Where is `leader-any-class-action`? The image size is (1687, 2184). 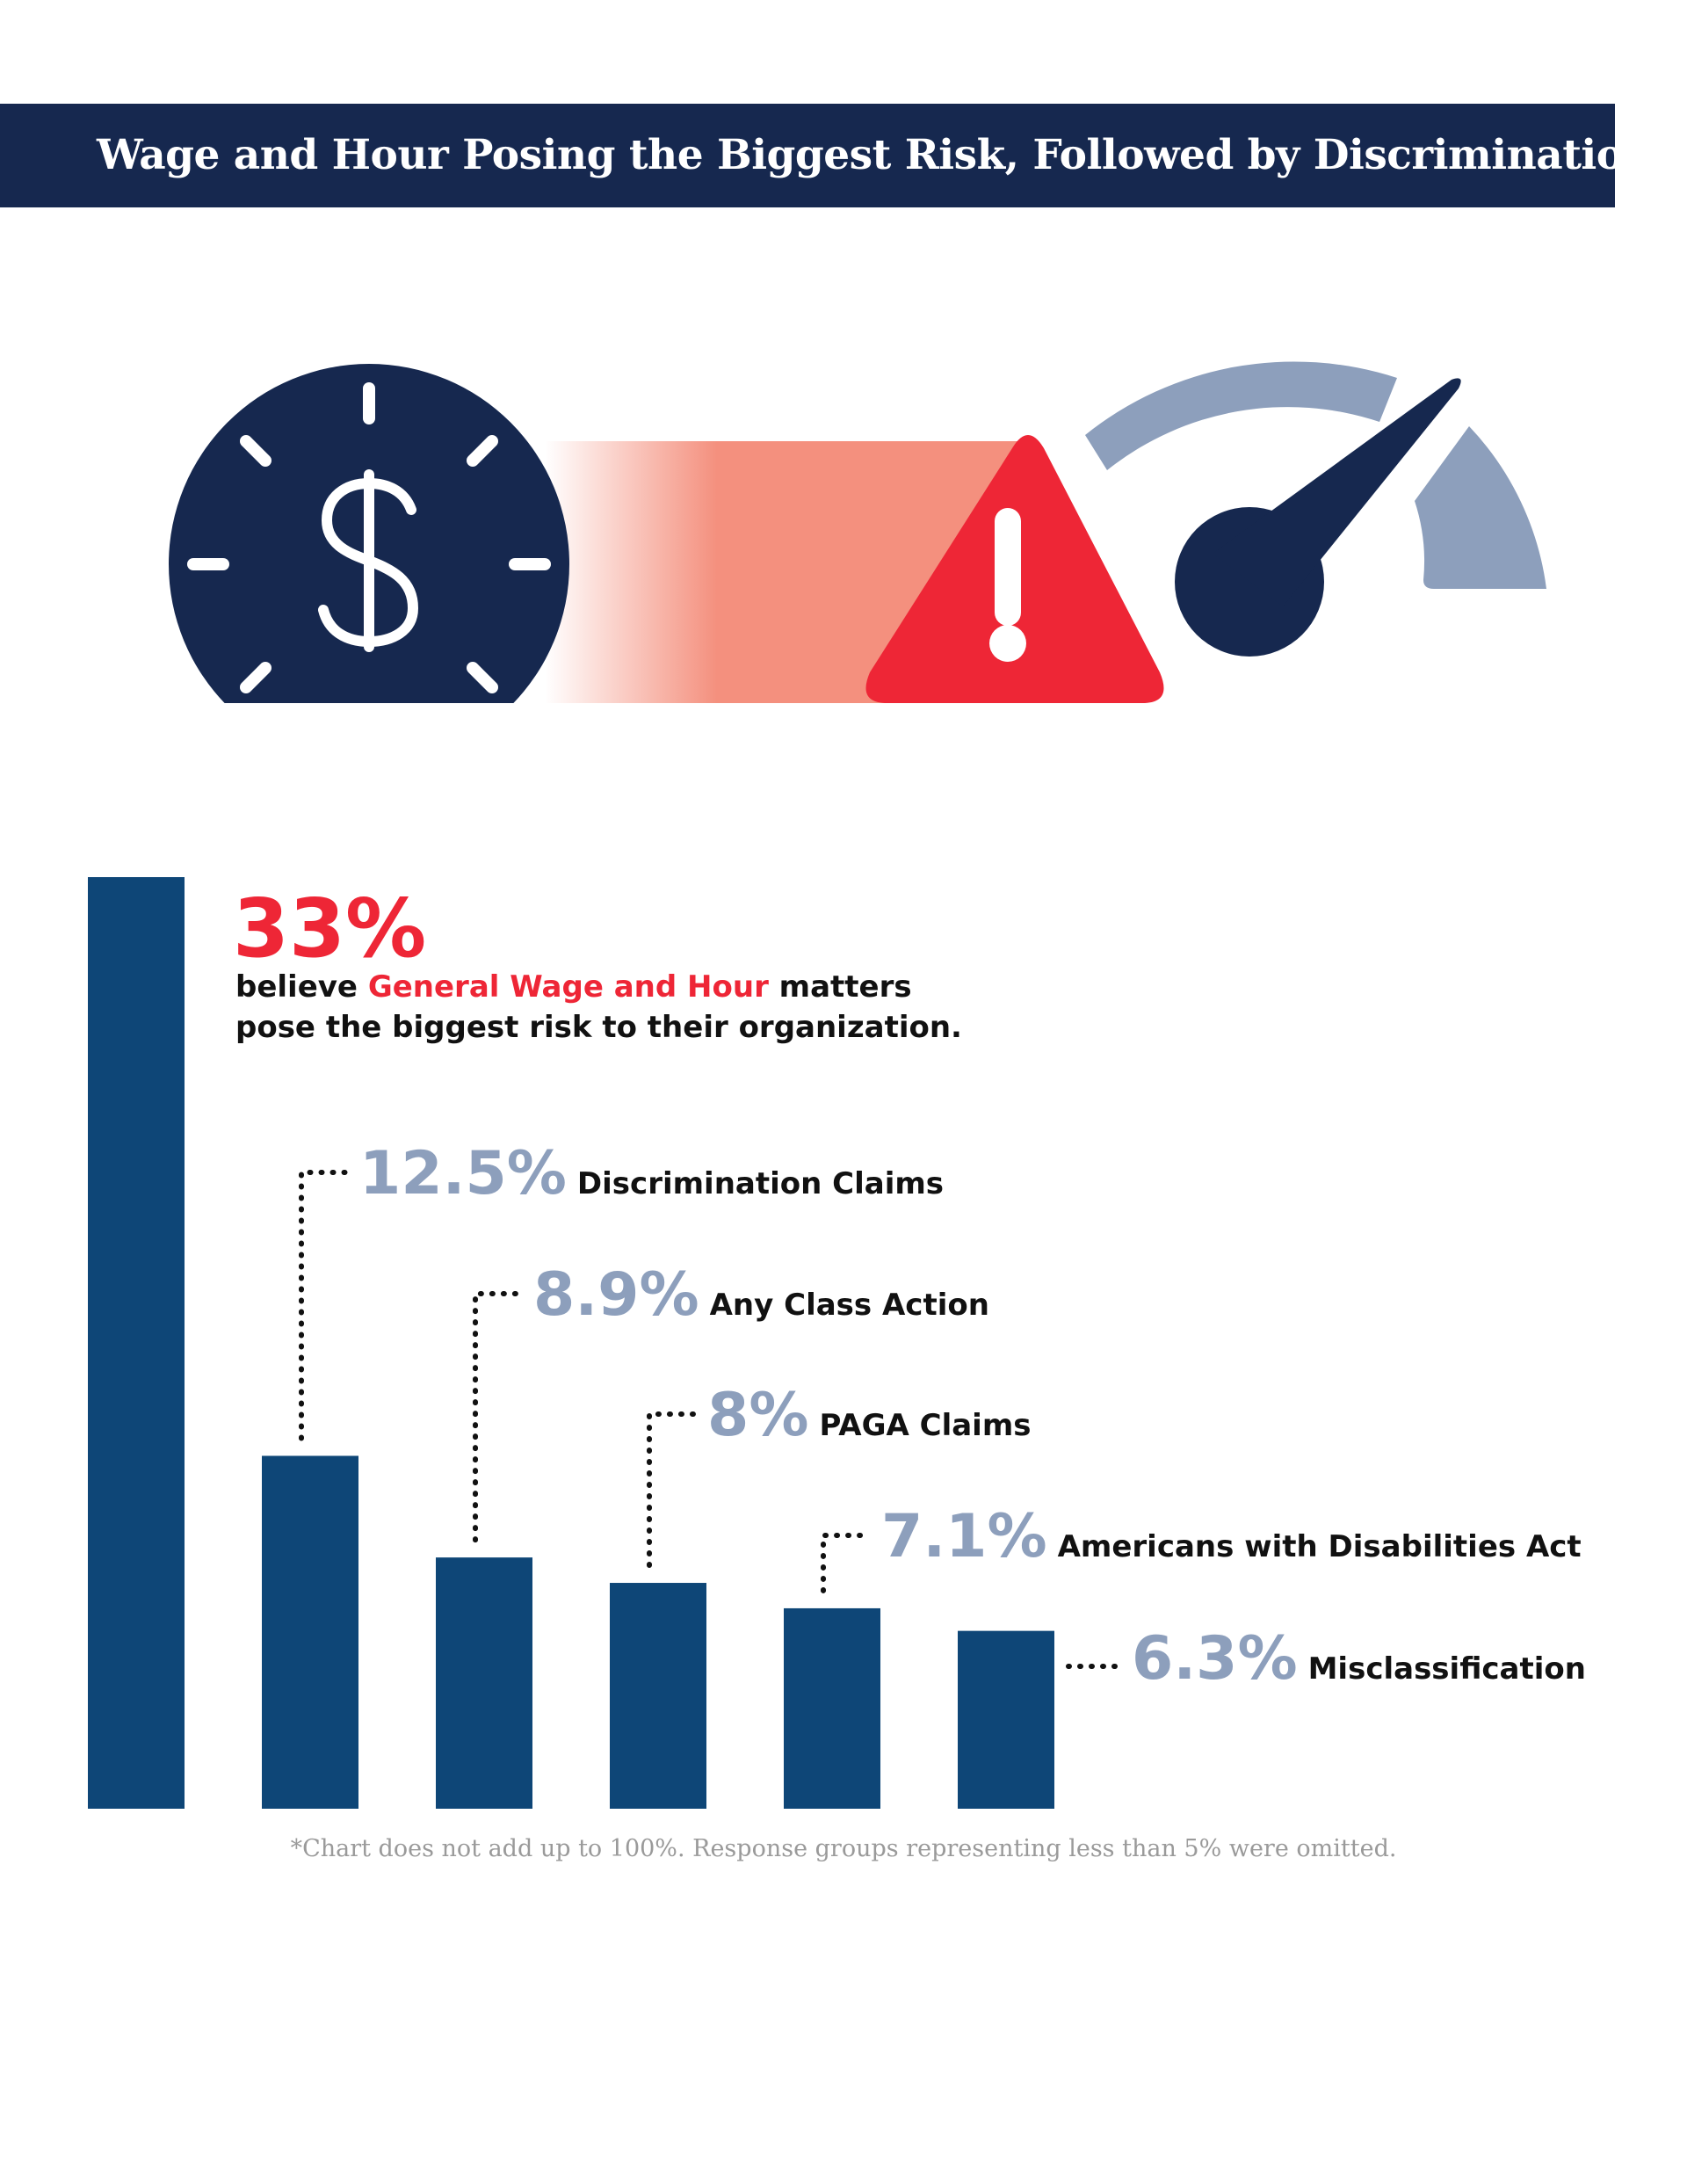 leader-any-class-action is located at coordinates (497, 1417).